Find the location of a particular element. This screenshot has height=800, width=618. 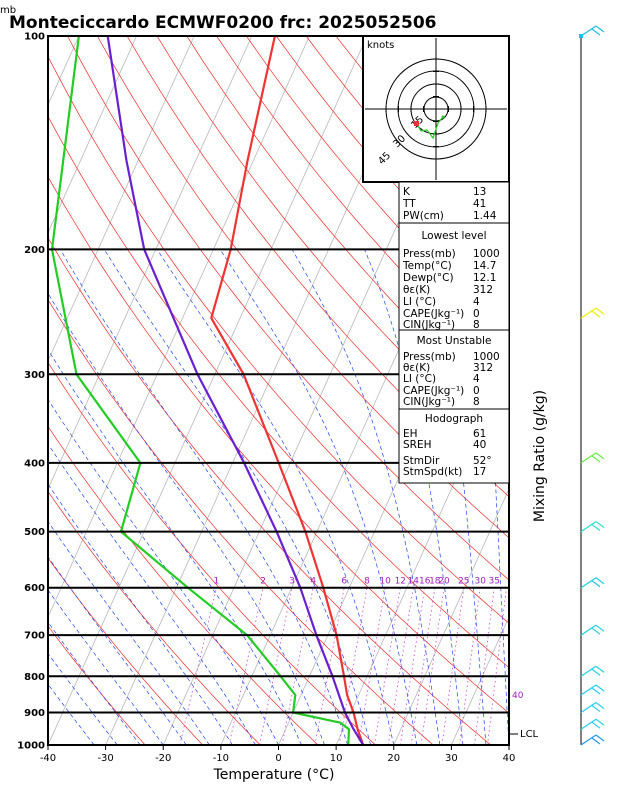

lcl-label: LCL is located at coordinates (529, 734).